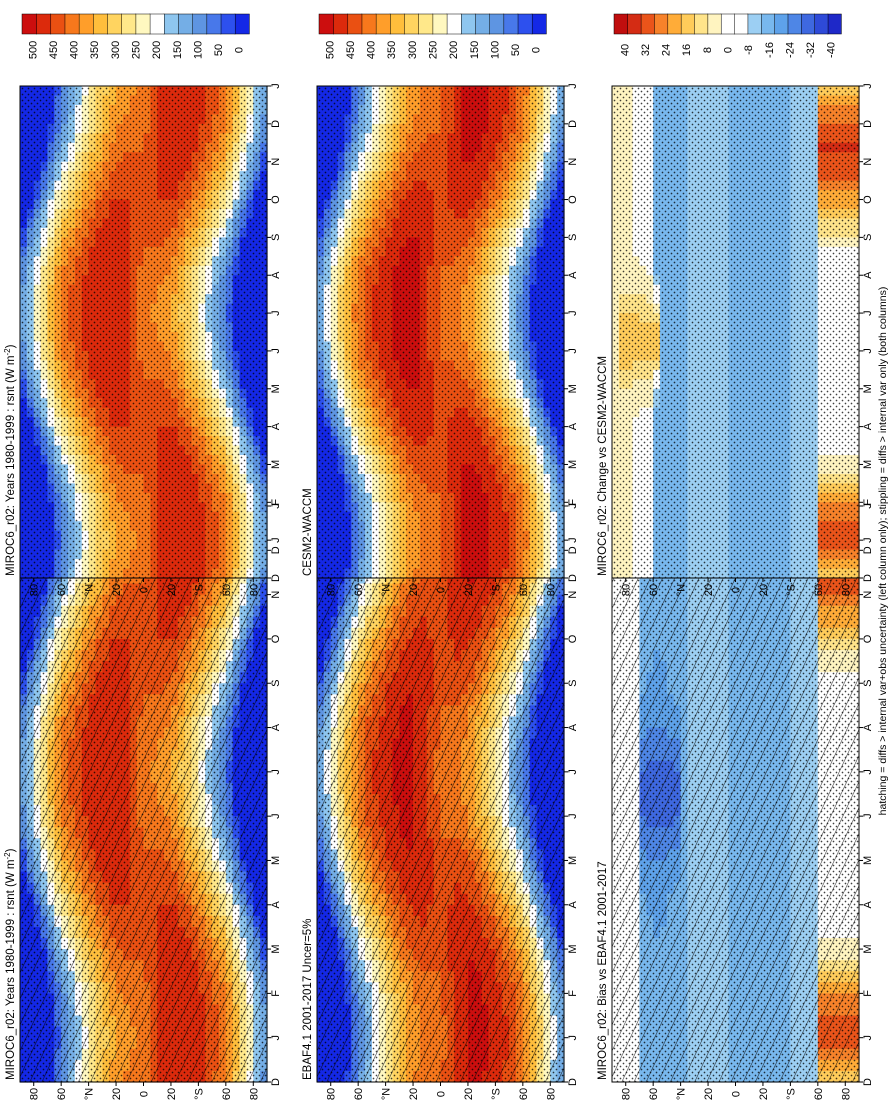 The image size is (895, 1102). Describe the element at coordinates (116, 50) in the screenshot. I see `colorbar-label: 300` at that location.